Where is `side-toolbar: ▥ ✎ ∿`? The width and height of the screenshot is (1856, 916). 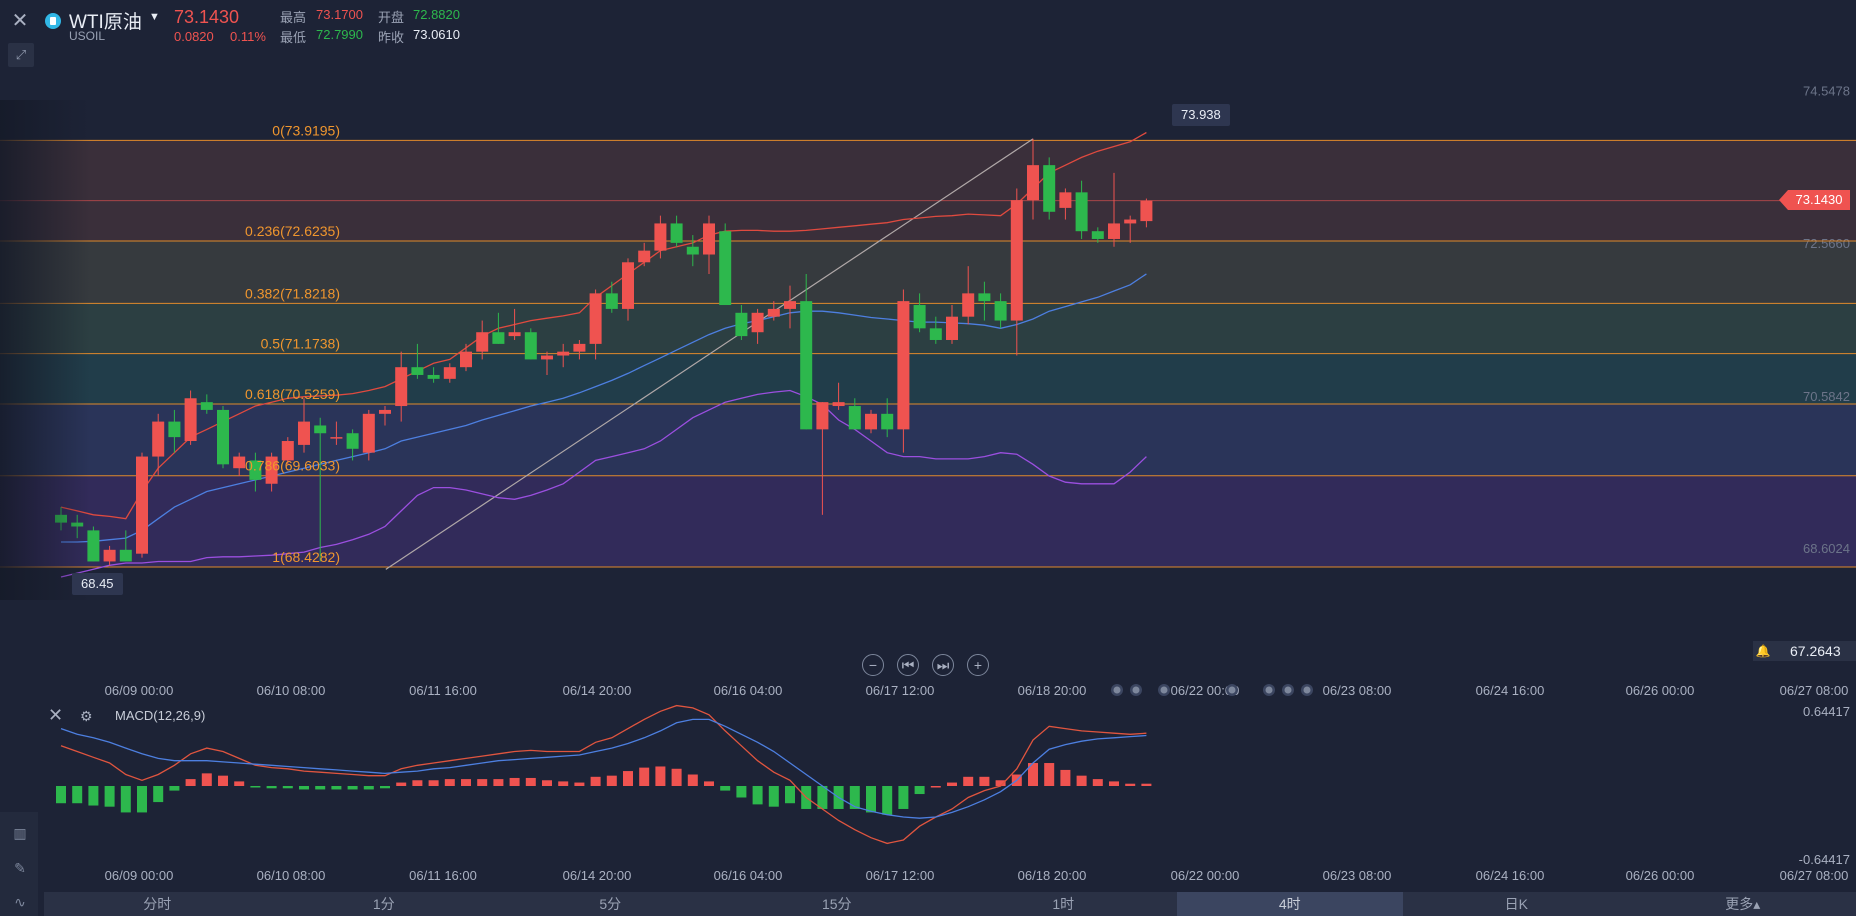
side-toolbar: ▥ ✎ ∿ is located at coordinates (19, 864).